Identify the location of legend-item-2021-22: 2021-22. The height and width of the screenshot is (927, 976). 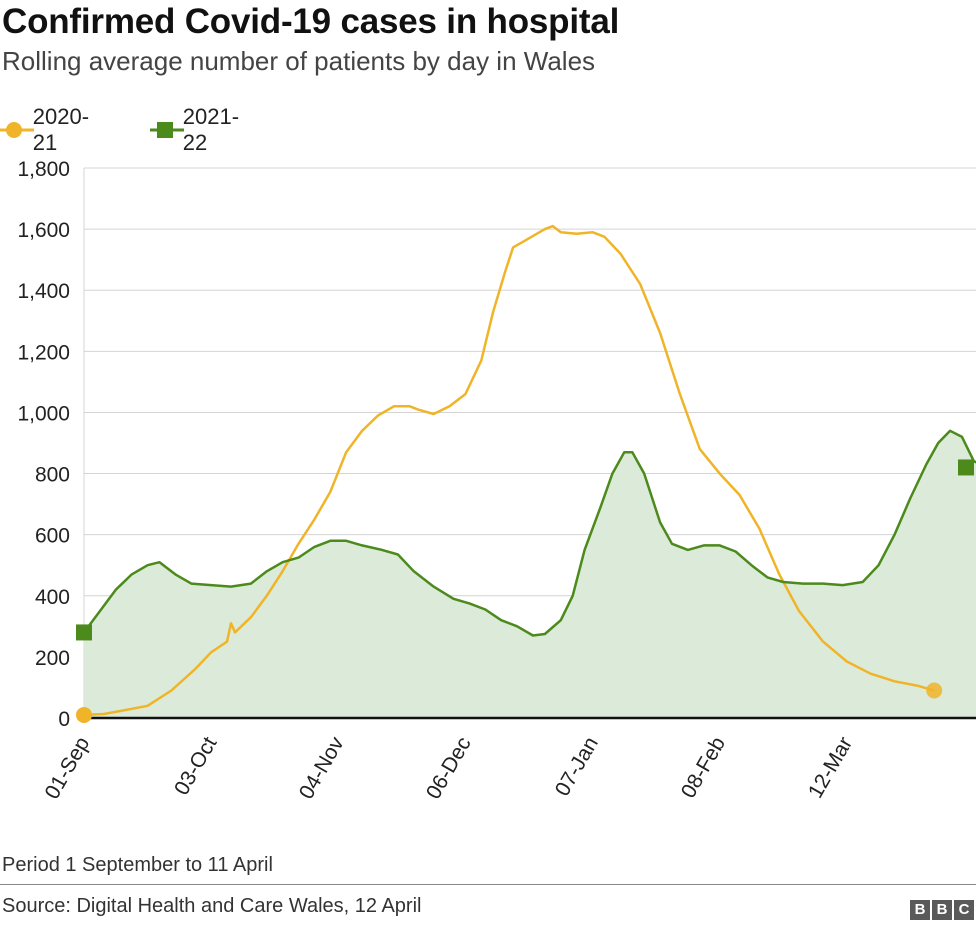
(198, 130).